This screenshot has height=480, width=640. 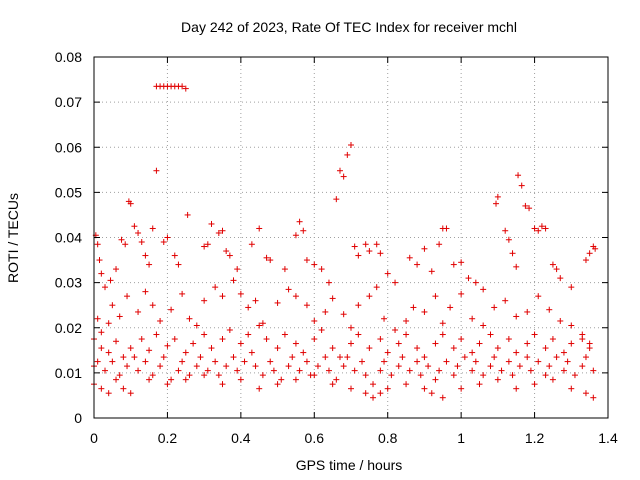 What do you see at coordinates (68, 373) in the screenshot?
I see `y-tick-label: 0.01` at bounding box center [68, 373].